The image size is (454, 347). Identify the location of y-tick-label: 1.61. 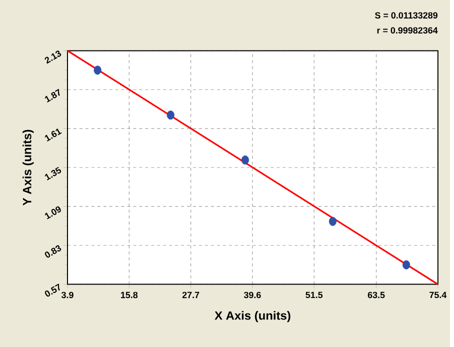
(53, 135).